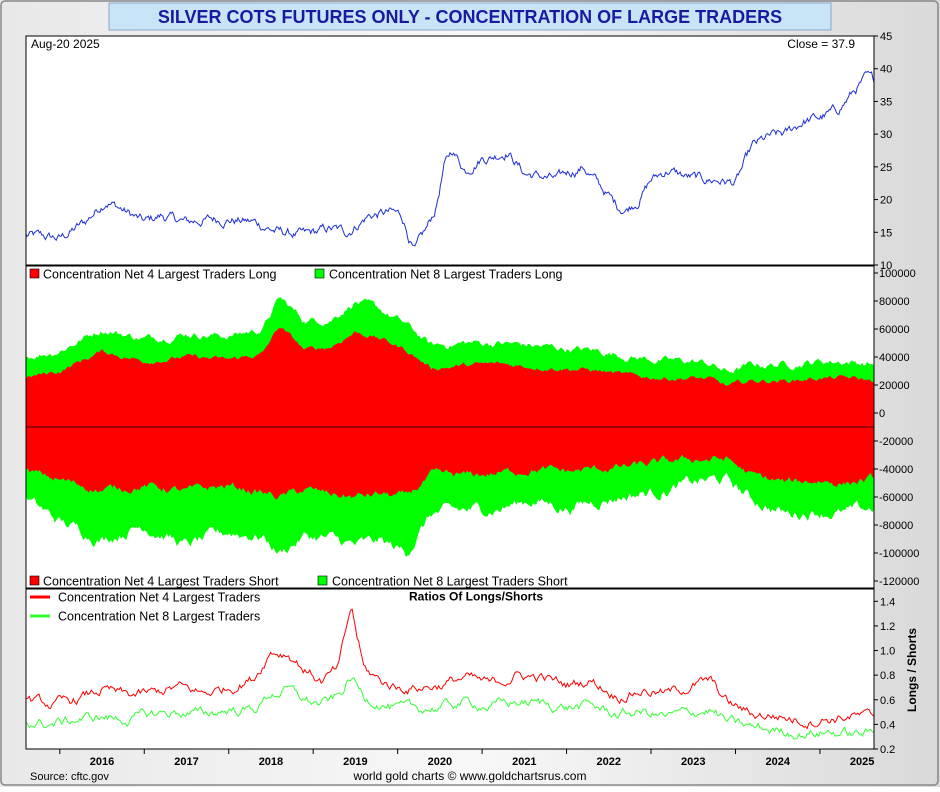 The width and height of the screenshot is (940, 792). What do you see at coordinates (862, 762) in the screenshot?
I see `x-tick-label: 2025` at bounding box center [862, 762].